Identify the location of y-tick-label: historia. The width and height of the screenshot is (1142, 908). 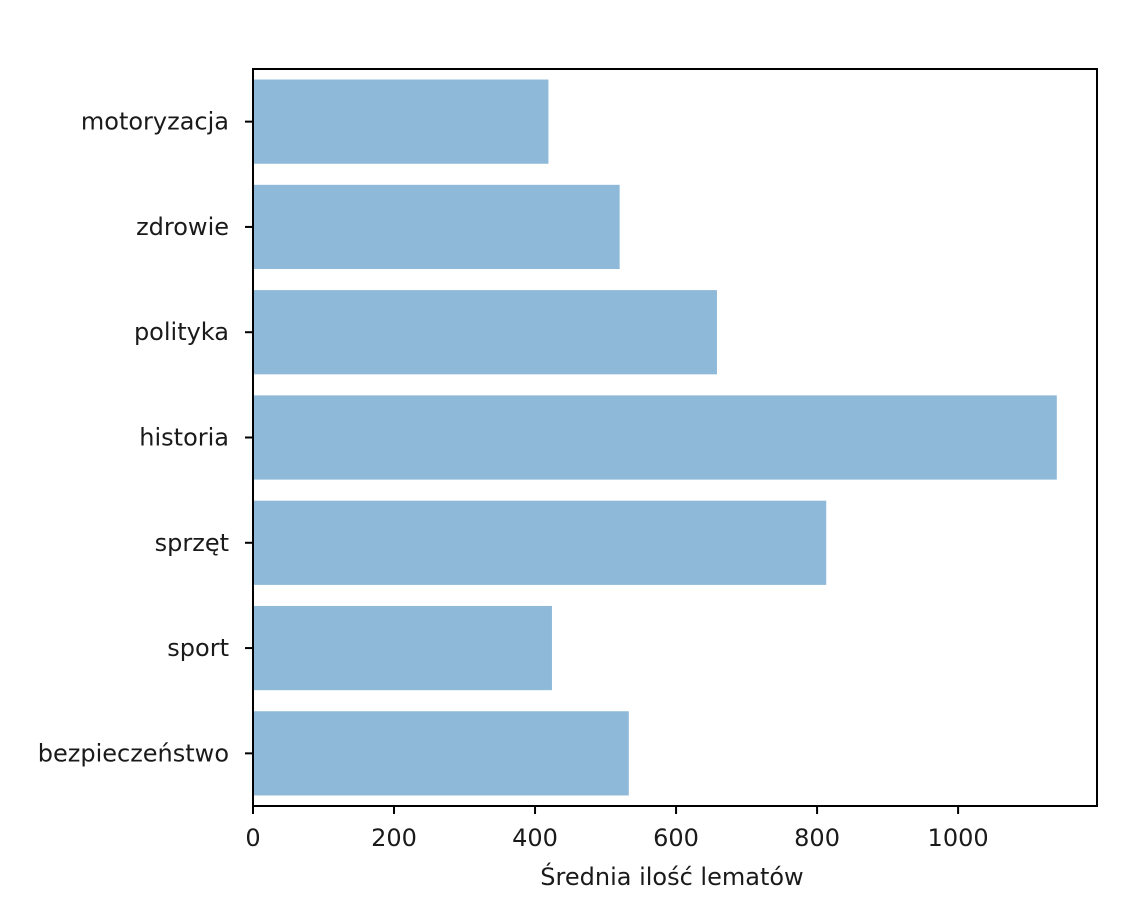
(184, 438).